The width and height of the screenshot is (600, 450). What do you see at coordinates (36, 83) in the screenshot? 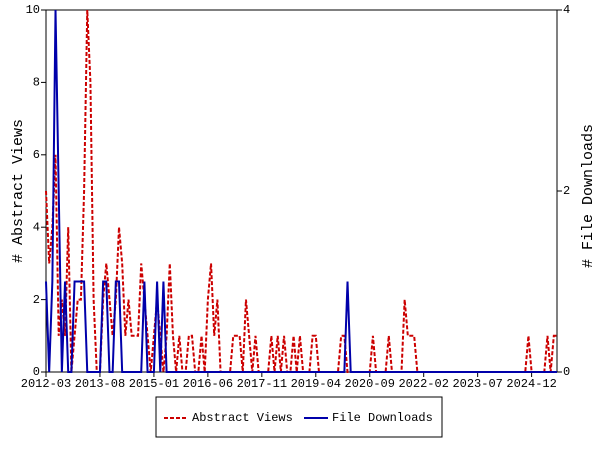
I see `y-tick-label: 8` at bounding box center [36, 83].